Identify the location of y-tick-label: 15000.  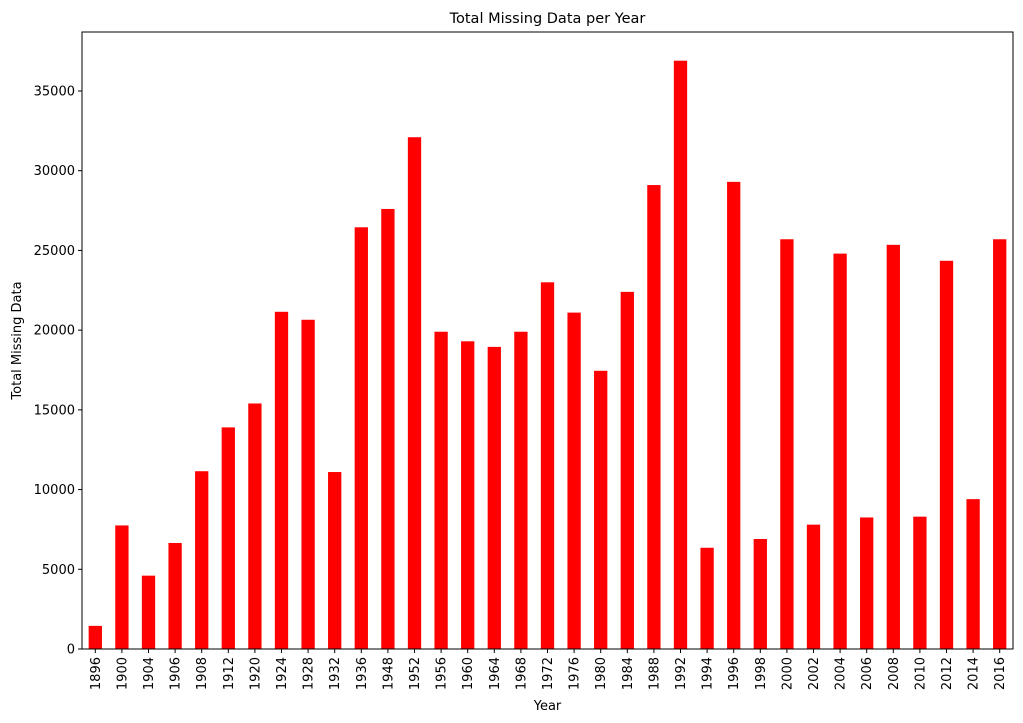
(54, 410).